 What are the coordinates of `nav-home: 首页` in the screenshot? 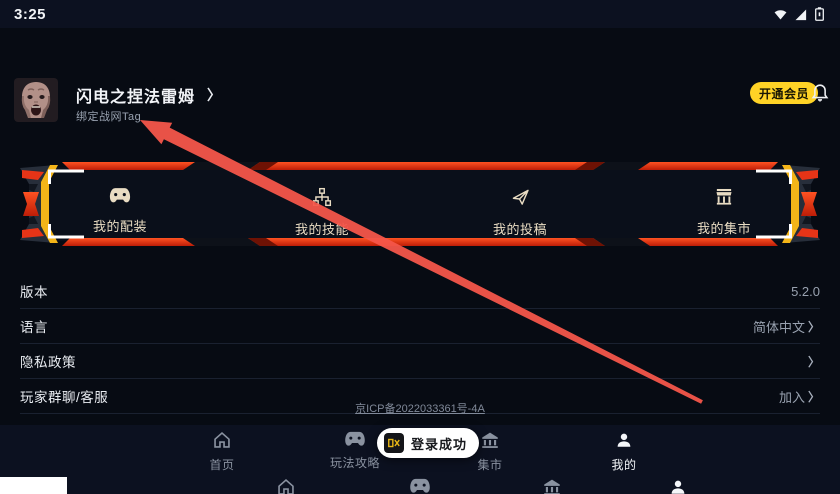 It's located at (222, 452).